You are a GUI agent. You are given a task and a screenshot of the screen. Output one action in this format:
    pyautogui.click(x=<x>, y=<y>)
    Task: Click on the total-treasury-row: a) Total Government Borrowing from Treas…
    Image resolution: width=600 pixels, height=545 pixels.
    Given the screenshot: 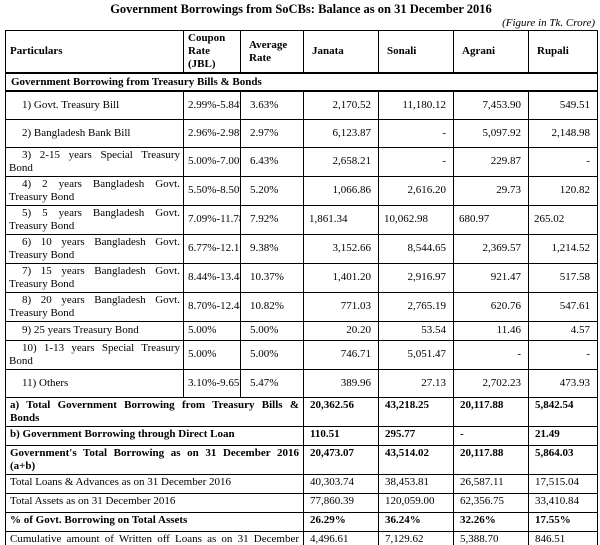 What is the action you would take?
    pyautogui.click(x=301, y=411)
    